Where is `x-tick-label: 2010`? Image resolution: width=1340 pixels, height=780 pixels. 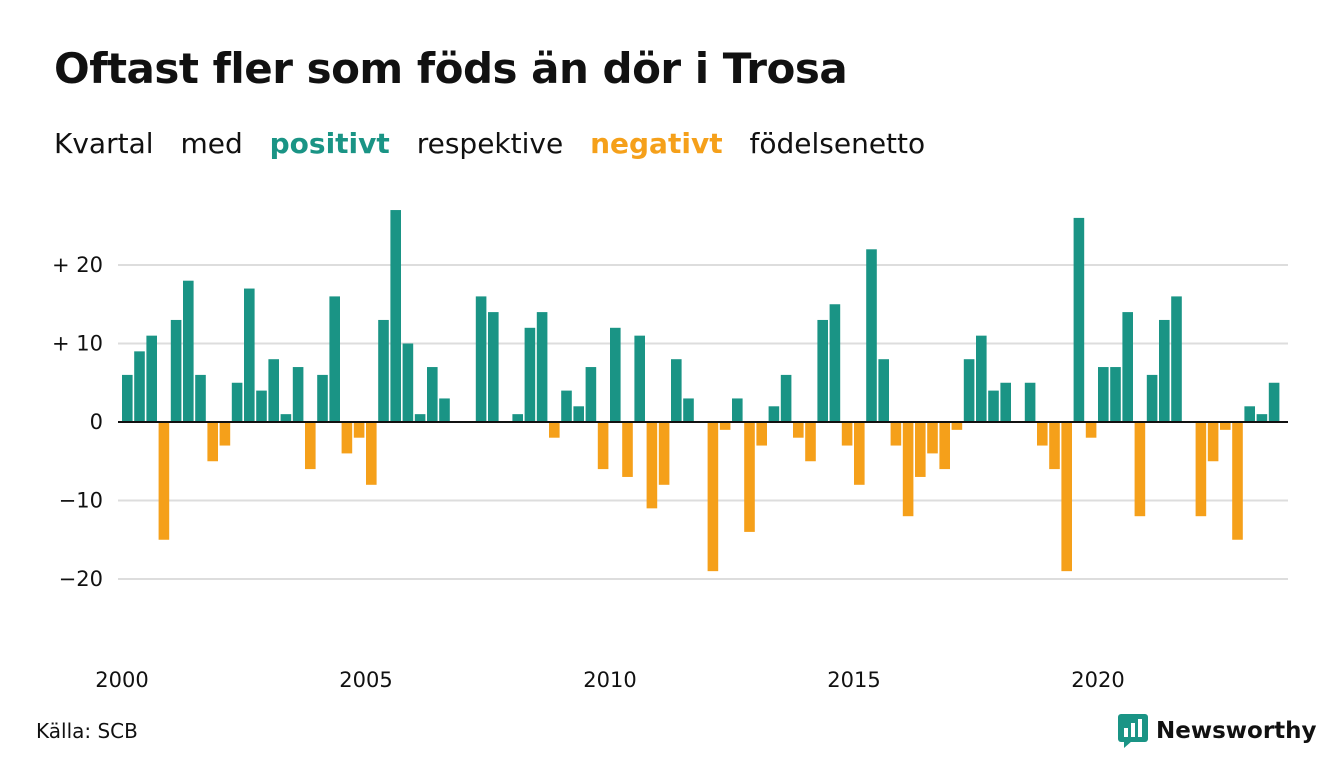
x-tick-label: 2010 is located at coordinates (609, 680).